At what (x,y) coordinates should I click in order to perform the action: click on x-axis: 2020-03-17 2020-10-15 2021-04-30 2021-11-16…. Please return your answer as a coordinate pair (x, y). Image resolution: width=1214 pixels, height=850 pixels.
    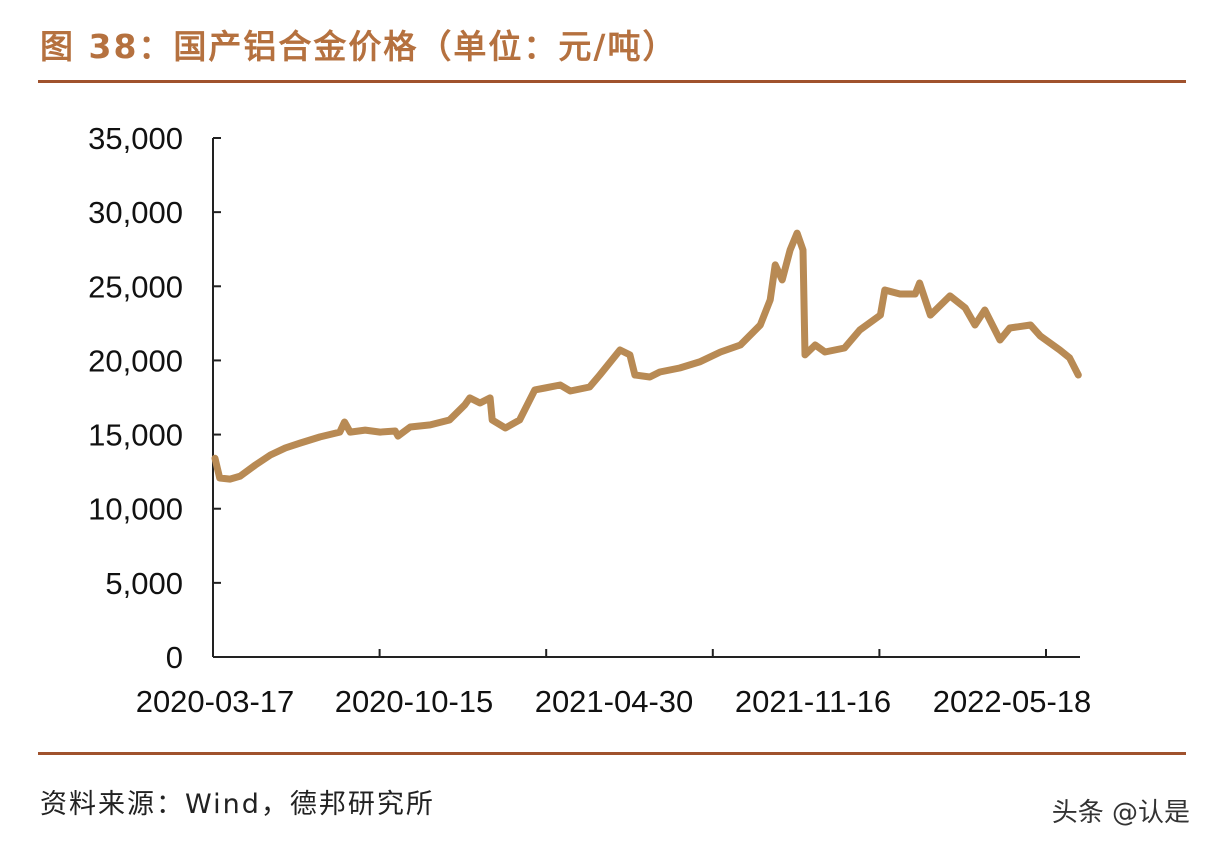
    Looking at the image, I should click on (614, 684).